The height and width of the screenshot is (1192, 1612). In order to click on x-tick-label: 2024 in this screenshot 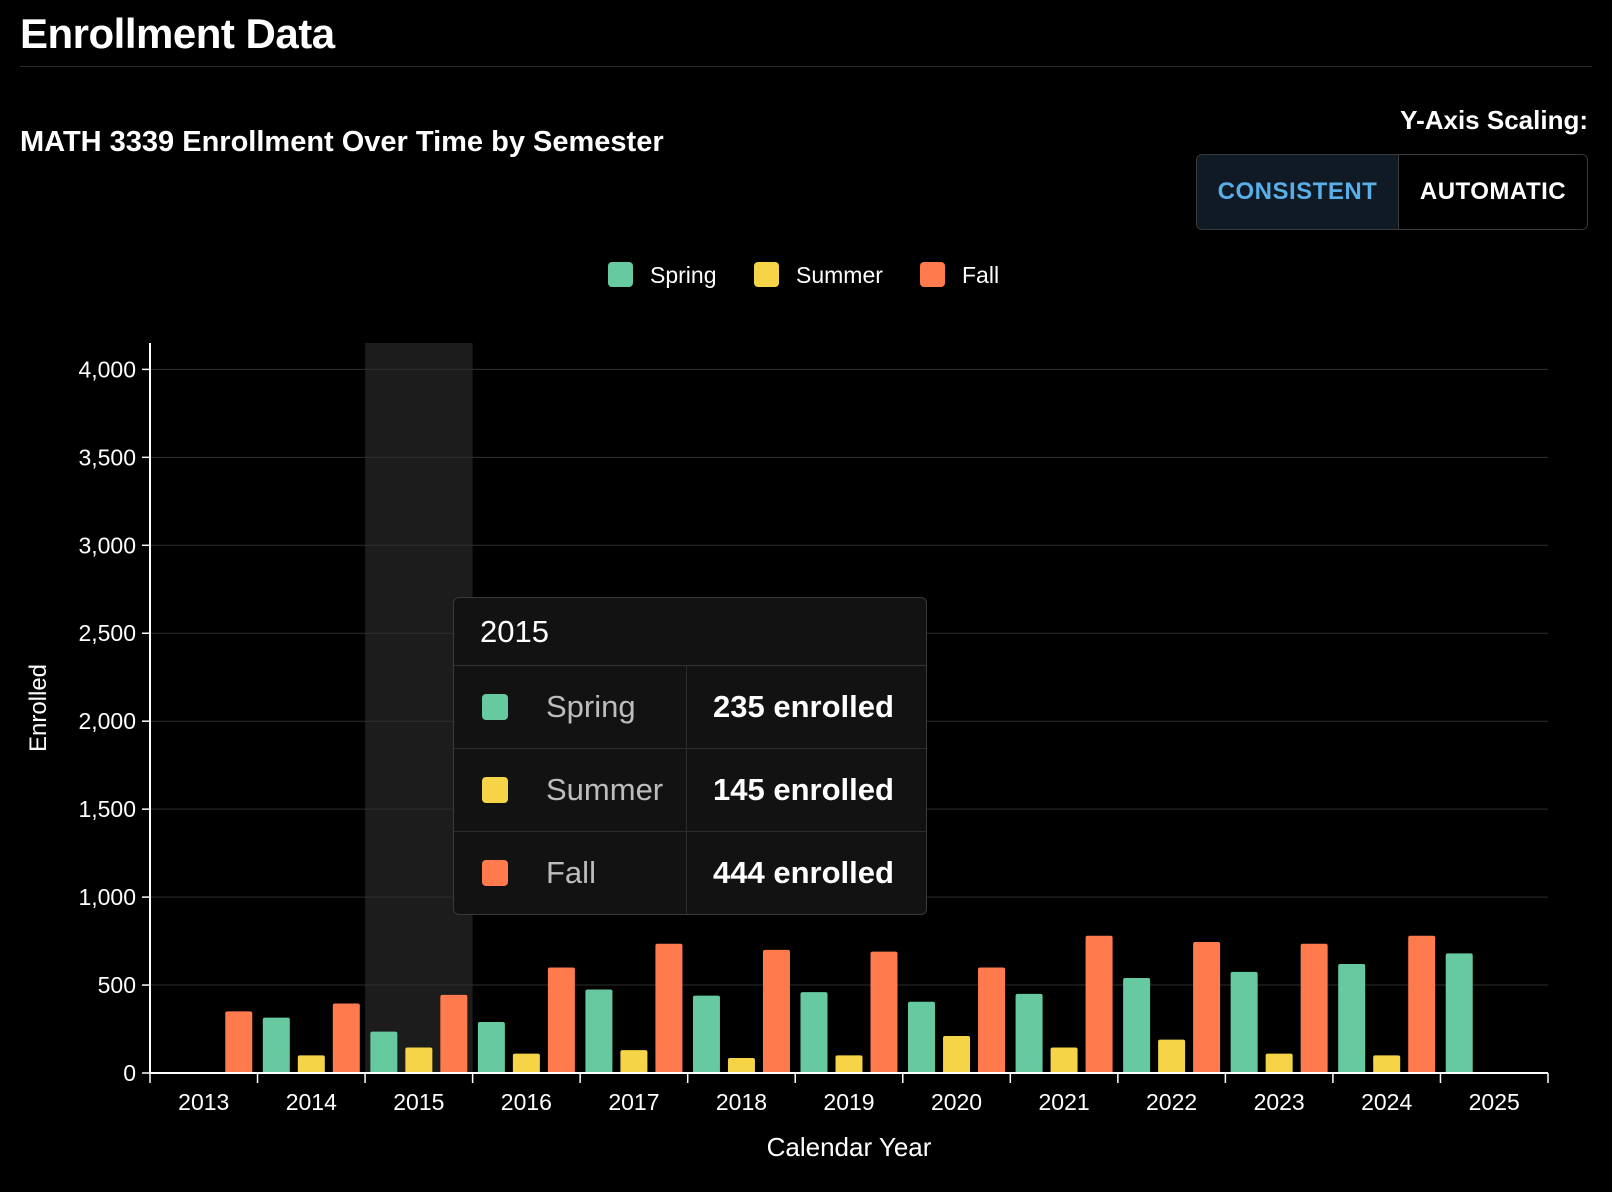, I will do `click(1386, 1102)`.